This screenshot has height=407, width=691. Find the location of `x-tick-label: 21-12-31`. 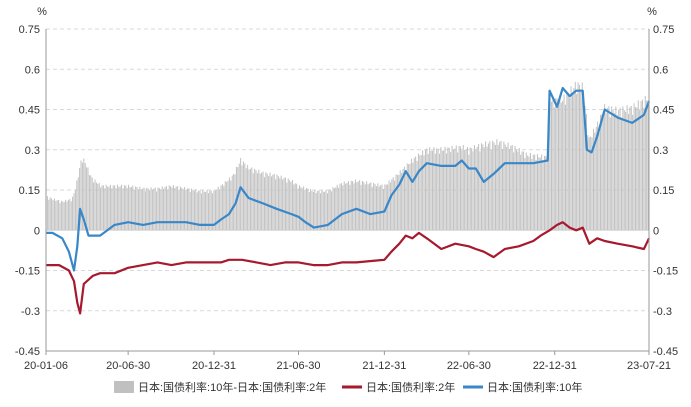

x-tick-label: 21-12-31 is located at coordinates (384, 366).